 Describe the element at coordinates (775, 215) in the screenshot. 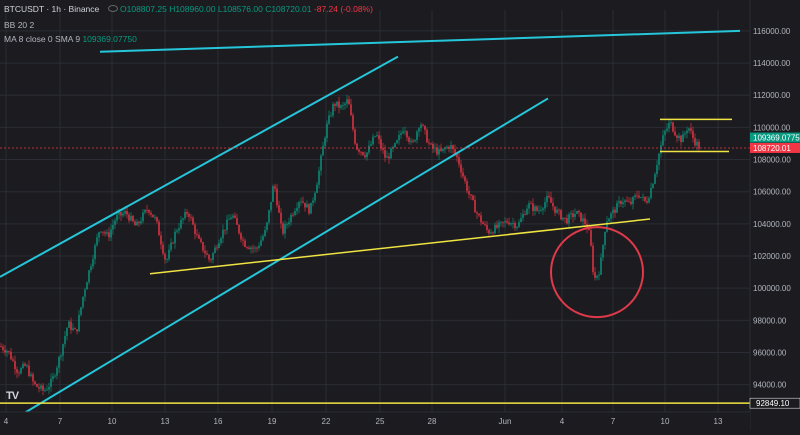

I see `price-axis-bg` at that location.